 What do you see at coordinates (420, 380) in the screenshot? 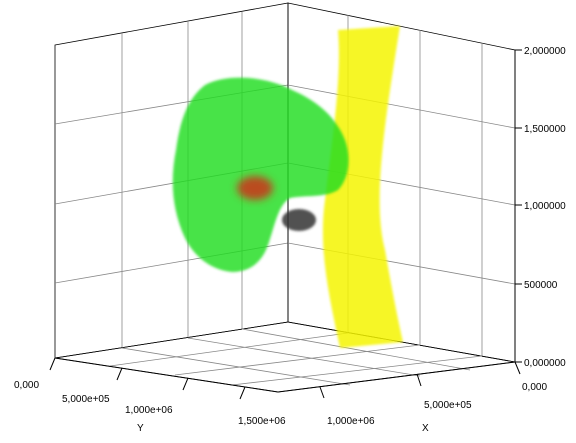
I see `x-axis-ticks` at bounding box center [420, 380].